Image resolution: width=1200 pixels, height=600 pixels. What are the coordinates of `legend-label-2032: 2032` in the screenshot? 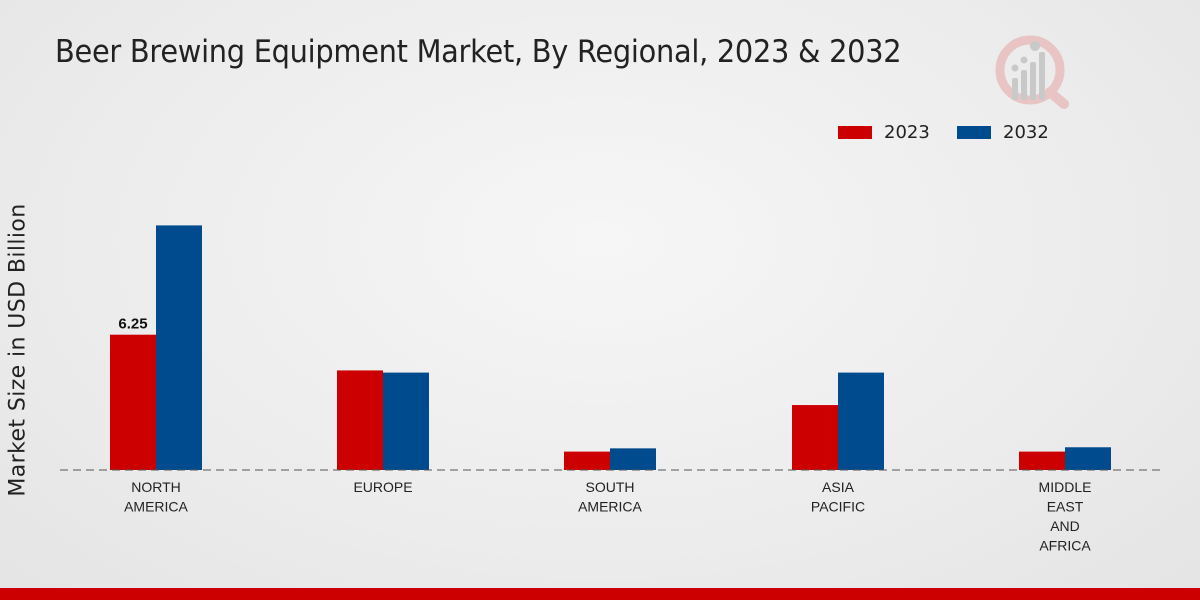 It's located at (1026, 132).